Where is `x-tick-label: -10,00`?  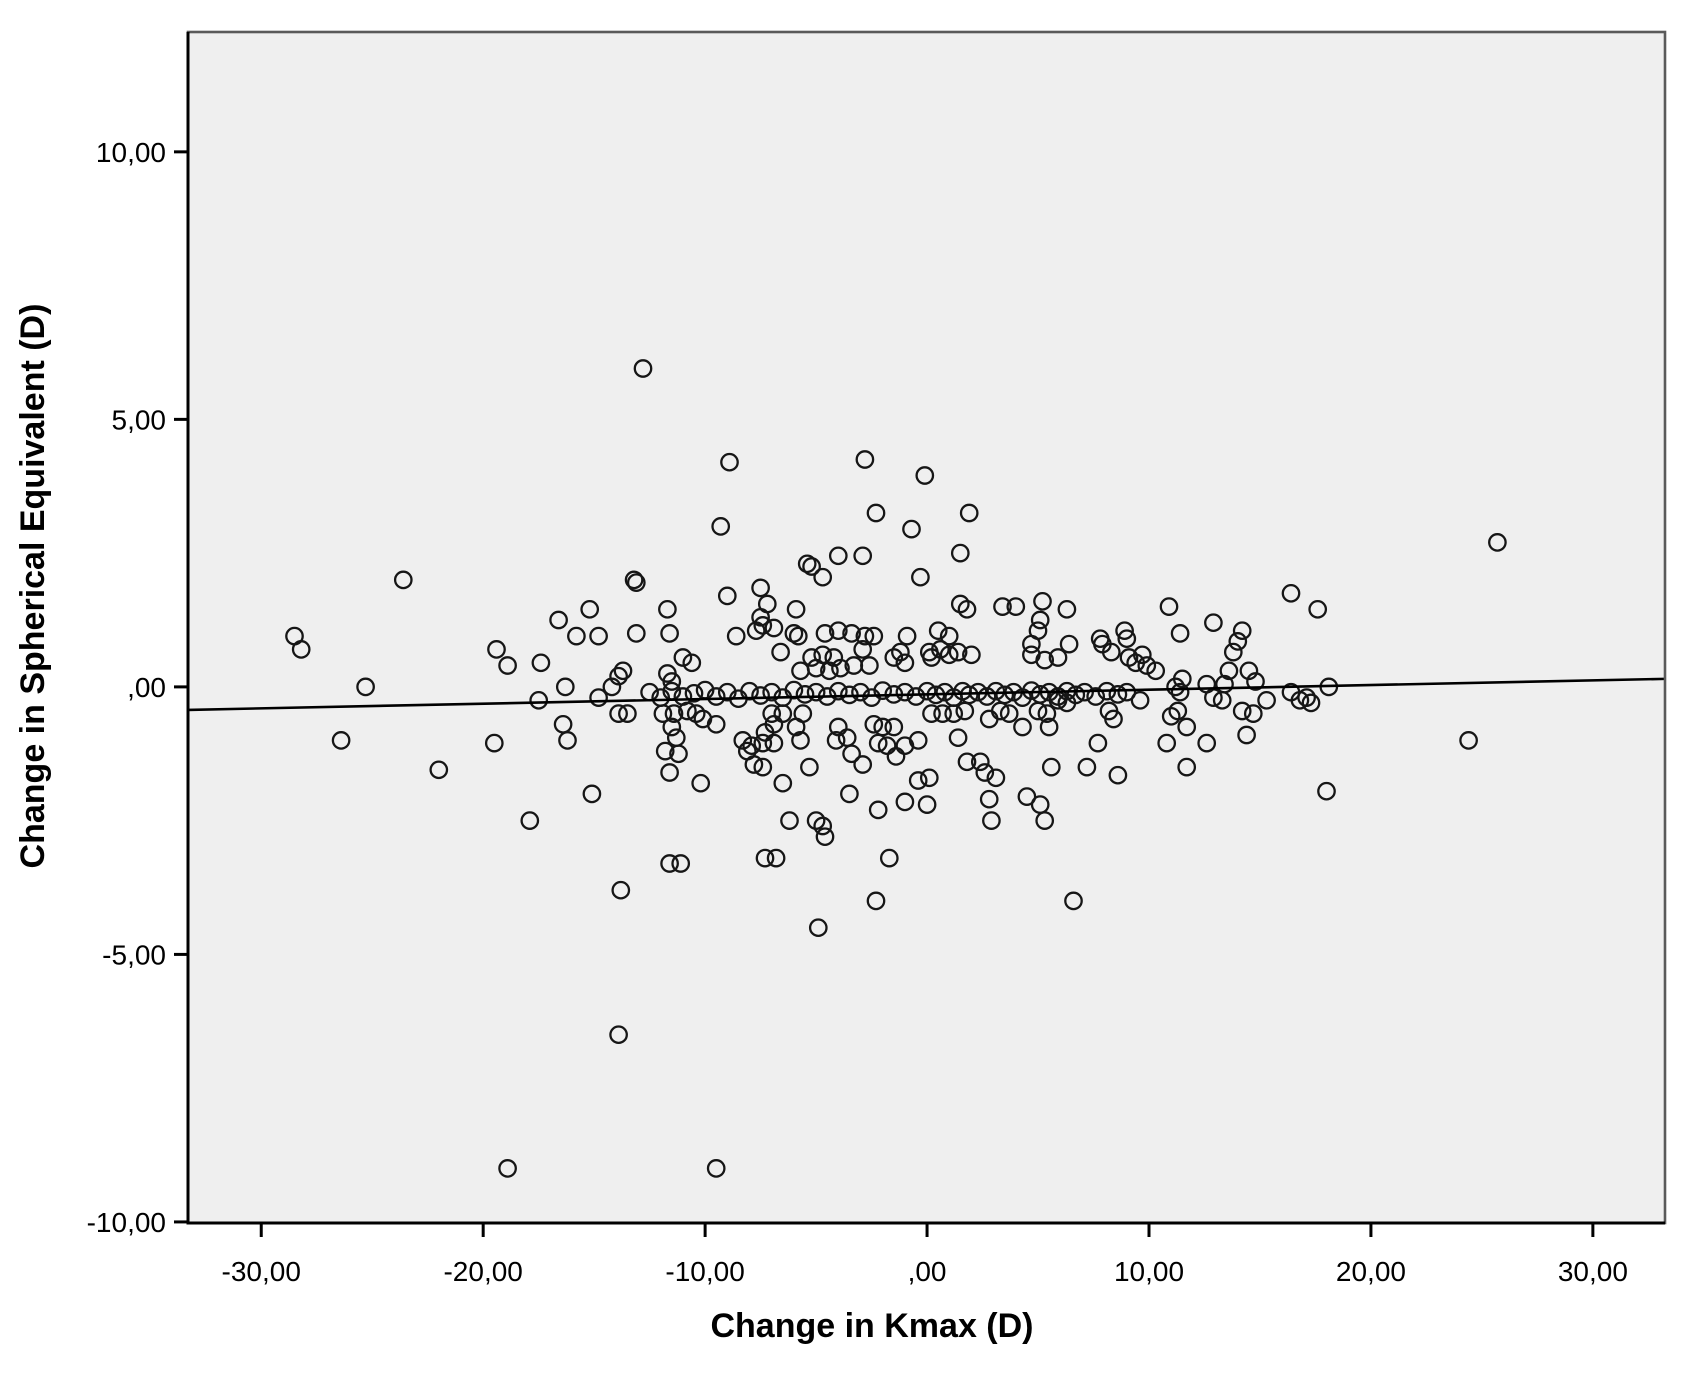
x-tick-label: -10,00 is located at coordinates (704, 1271).